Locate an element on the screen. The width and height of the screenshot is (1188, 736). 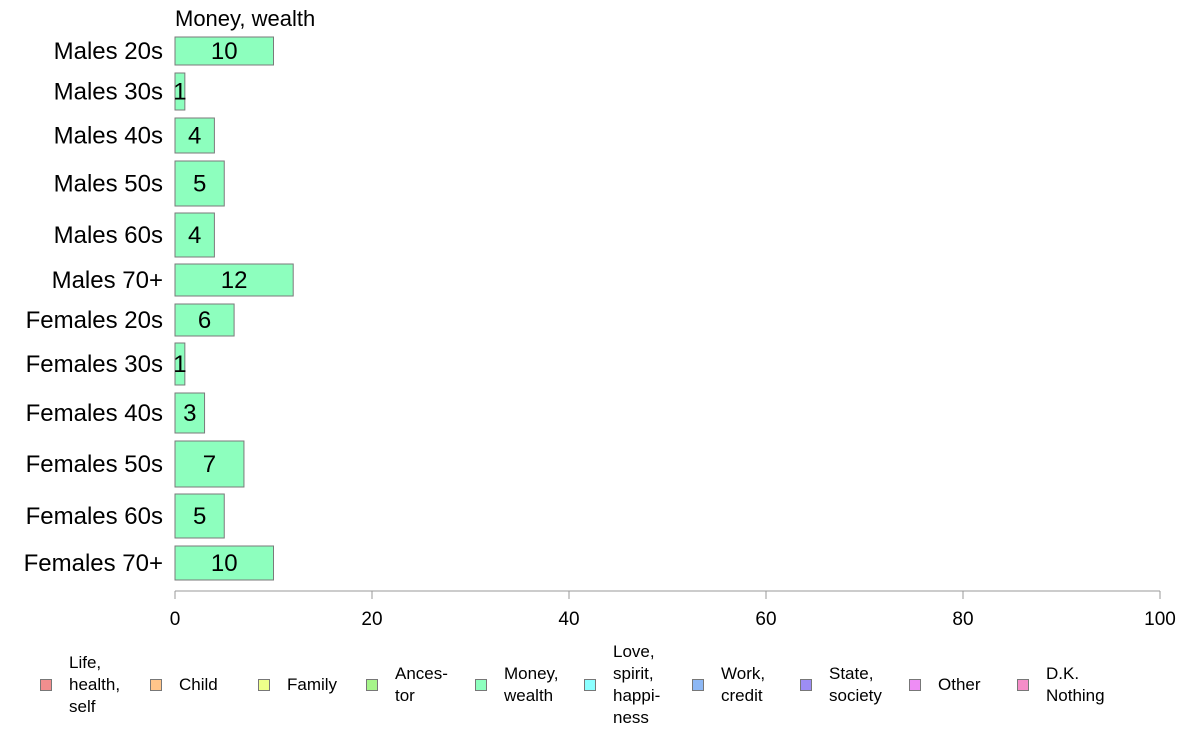
value-label: 7 is located at coordinates (209, 464).